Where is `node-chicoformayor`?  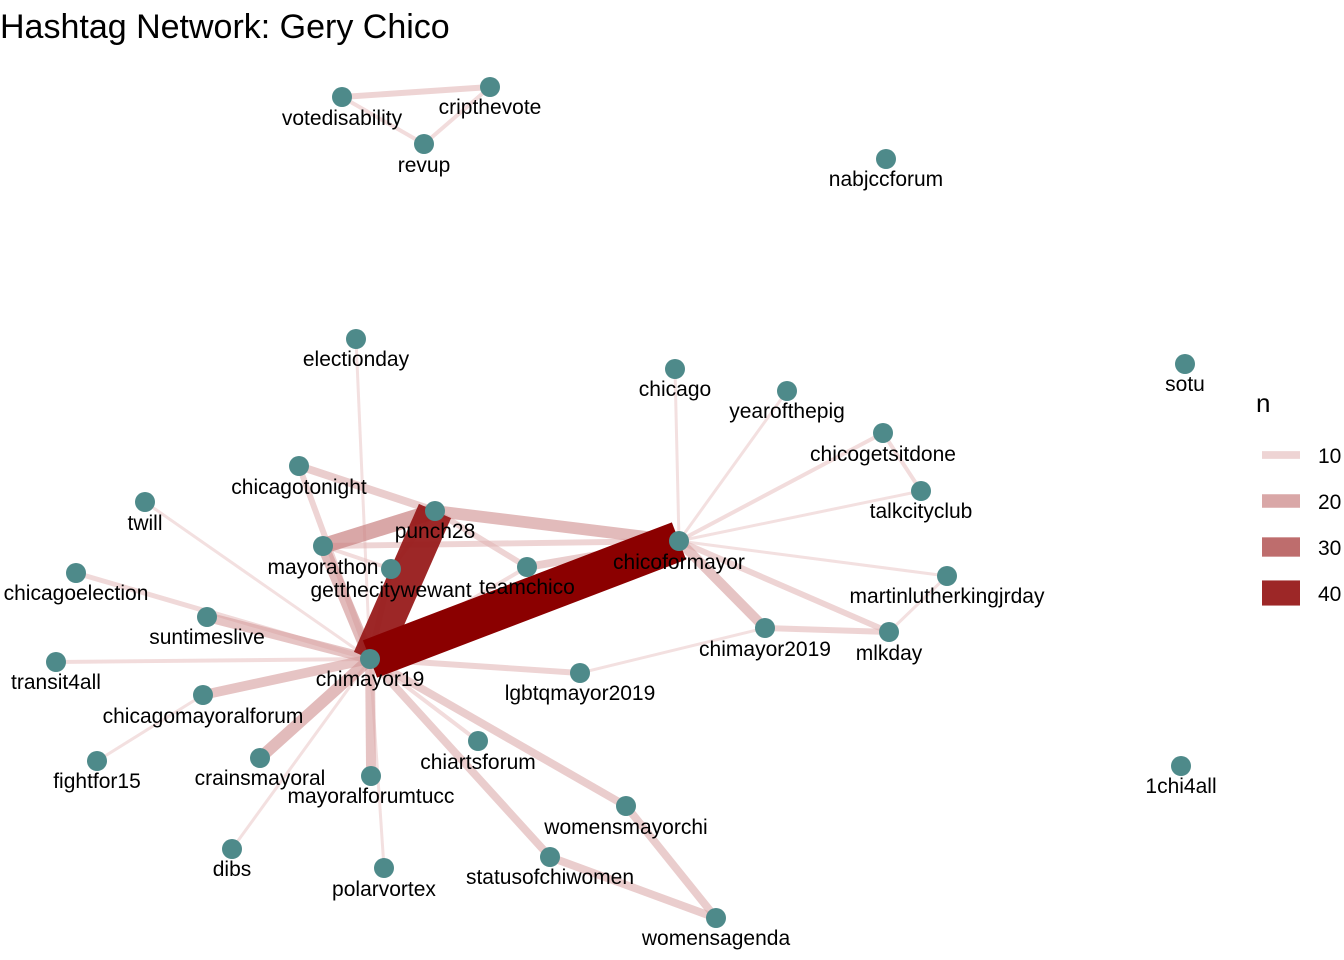
node-chicoformayor is located at coordinates (679, 541).